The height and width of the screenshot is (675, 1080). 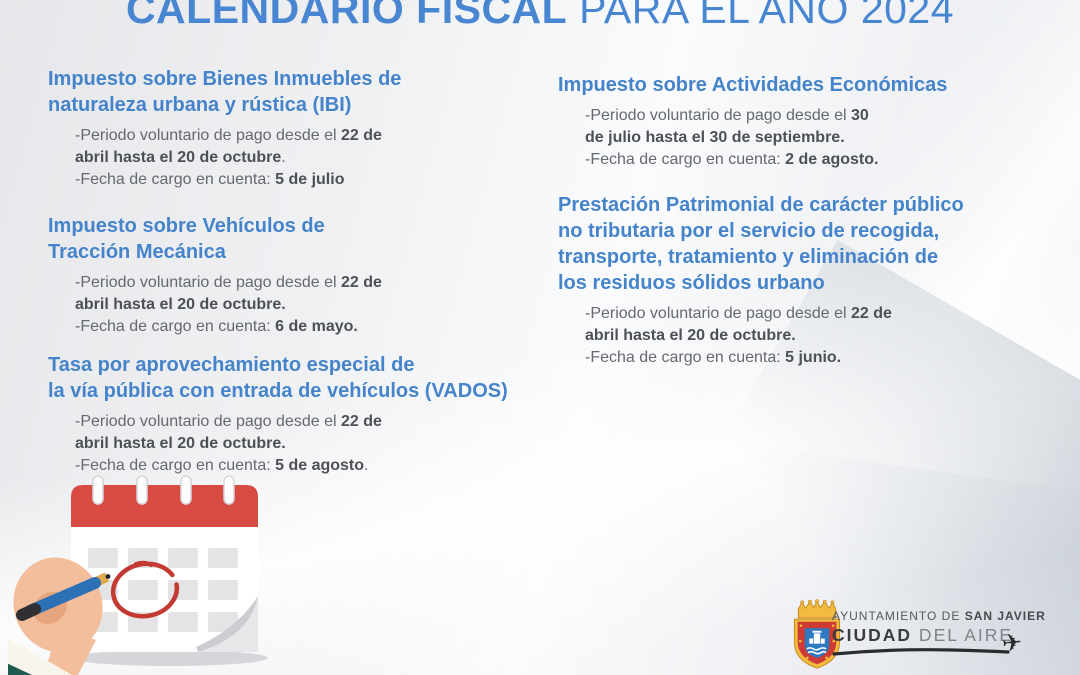 What do you see at coordinates (923, 635) in the screenshot?
I see `logo-tagline: CIUDAD DEL AIRE` at bounding box center [923, 635].